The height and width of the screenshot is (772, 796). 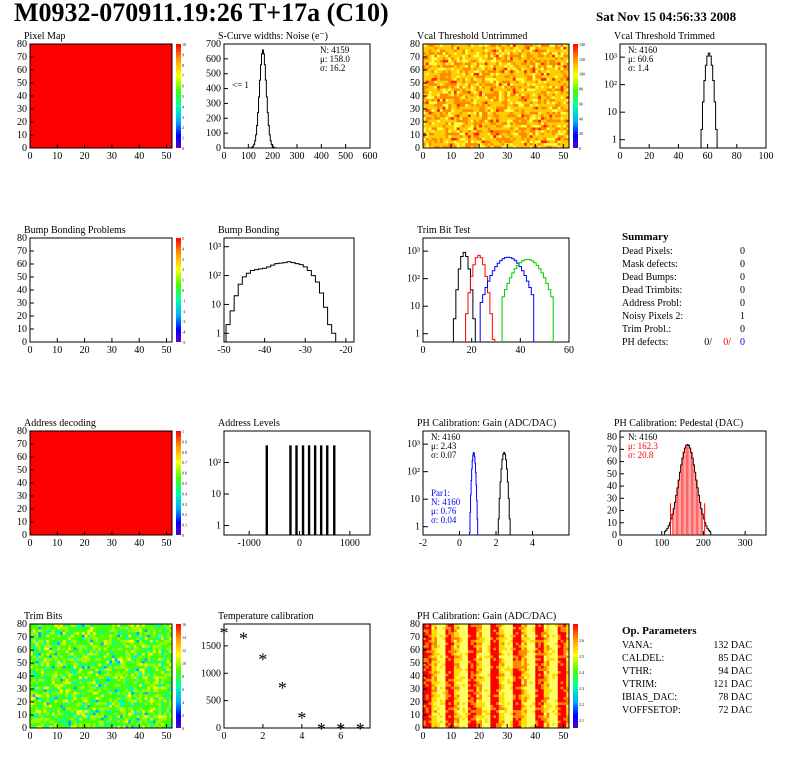 What do you see at coordinates (415, 44) in the screenshot?
I see `y-tick-label: 80` at bounding box center [415, 44].